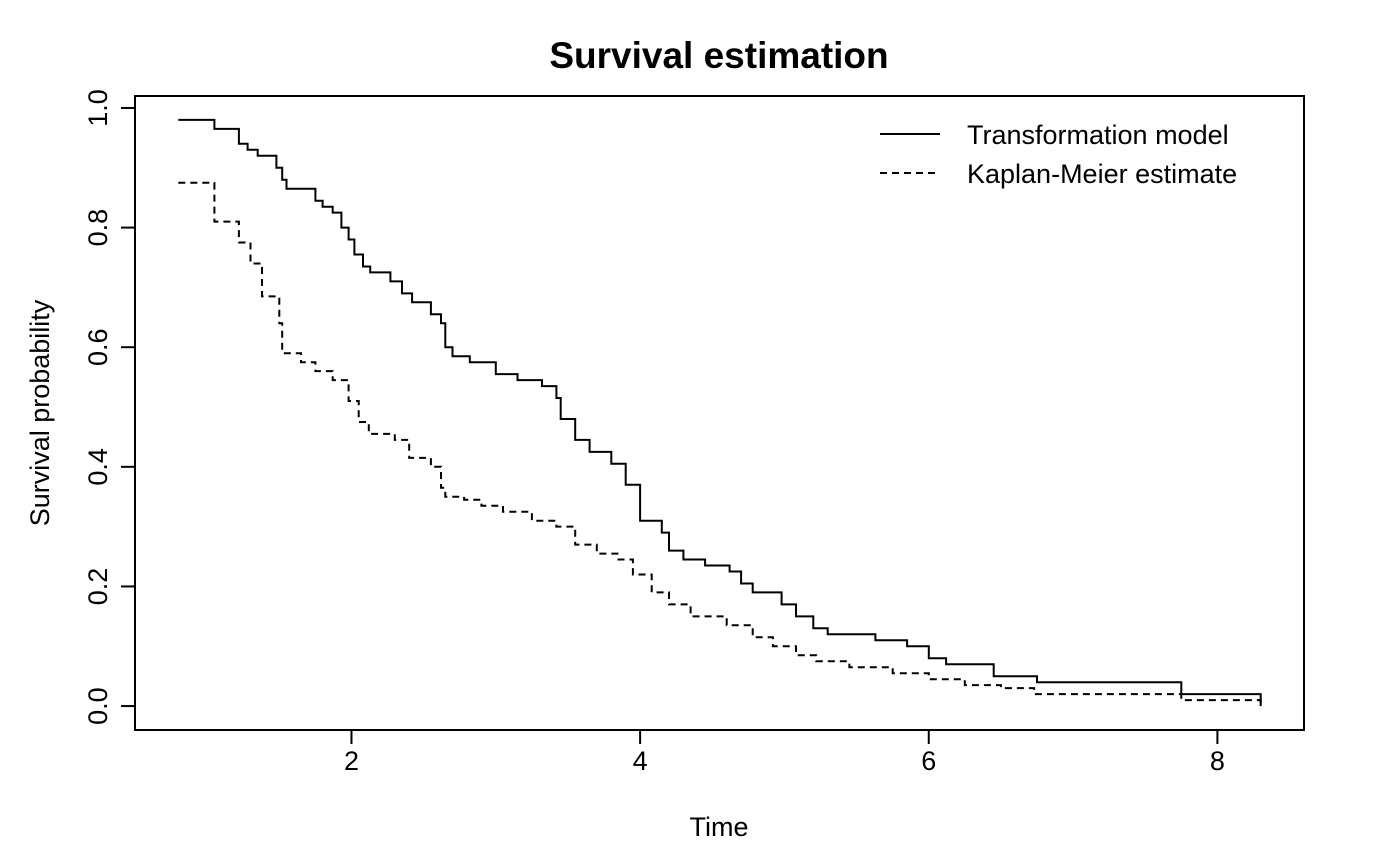 Image resolution: width=1400 pixels, height=865 pixels. I want to click on chart-title: Survival estimation, so click(718, 55).